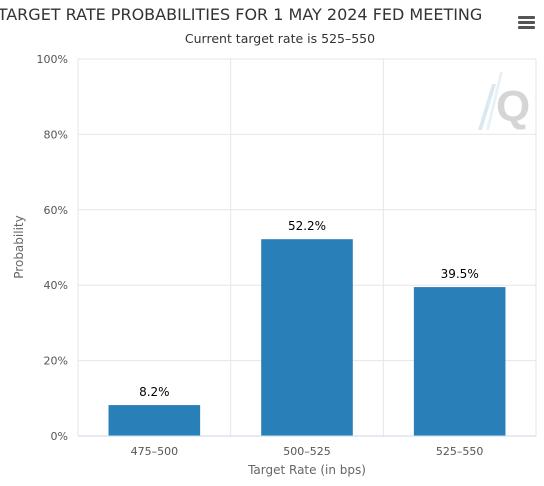  Describe the element at coordinates (56, 210) in the screenshot. I see `y-tick-label: 60%` at that location.